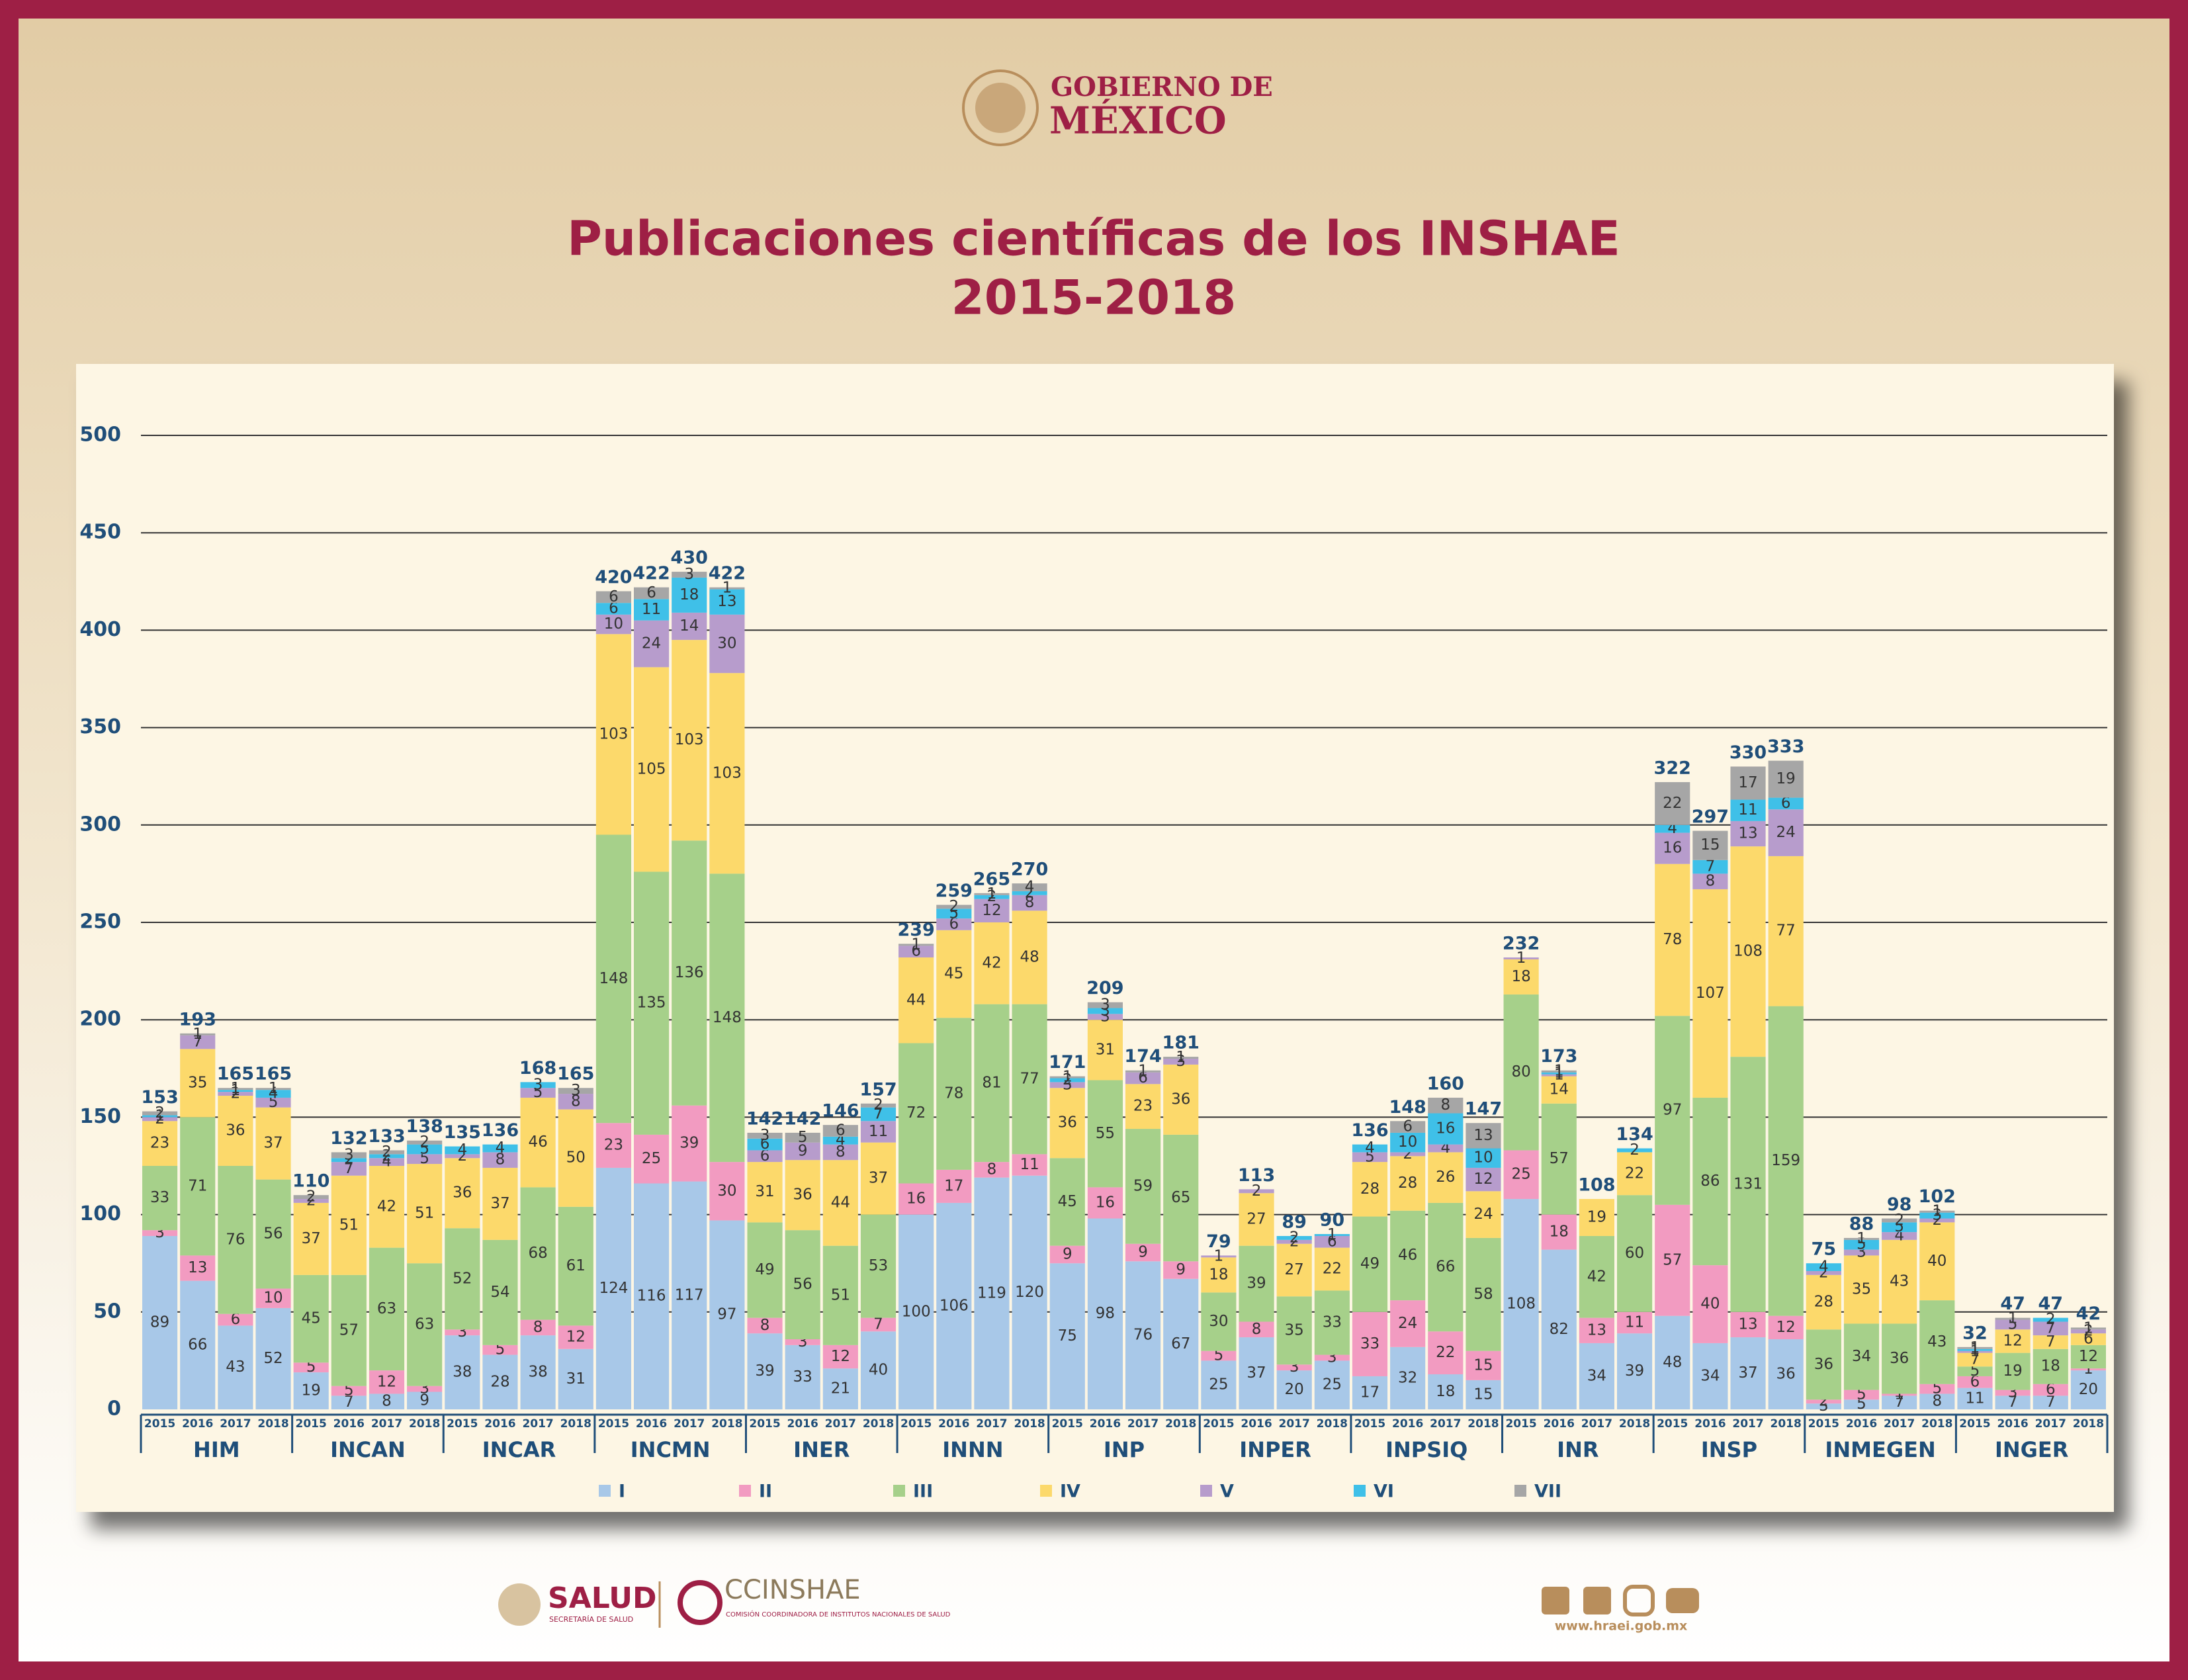 This screenshot has width=2188, height=1680. I want to click on segment-label: 36, so click(1824, 1365).